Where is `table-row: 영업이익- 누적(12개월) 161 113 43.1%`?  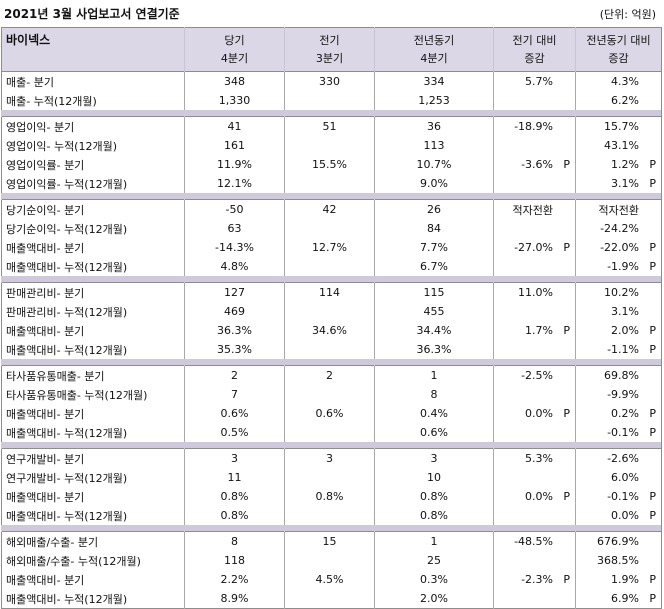
table-row: 영업이익- 누적(12개월) 161 113 43.1% is located at coordinates (332, 145).